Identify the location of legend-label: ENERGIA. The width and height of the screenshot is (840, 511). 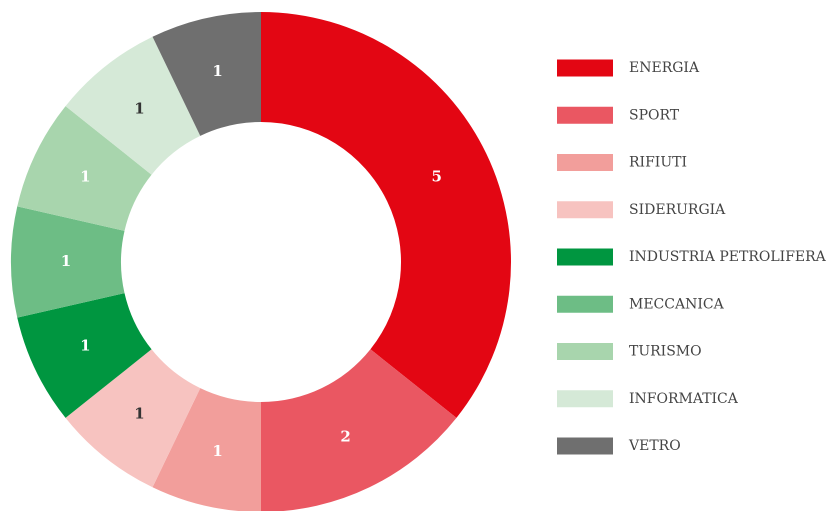
(664, 68).